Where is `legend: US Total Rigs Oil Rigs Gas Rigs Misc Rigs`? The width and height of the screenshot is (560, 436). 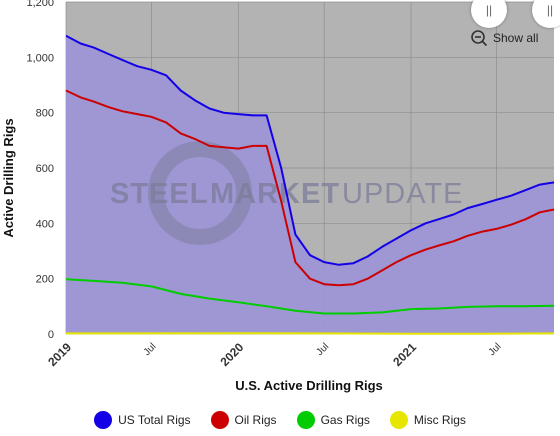 legend: US Total Rigs Oil Rigs Gas Rigs Misc Rigs is located at coordinates (280, 420).